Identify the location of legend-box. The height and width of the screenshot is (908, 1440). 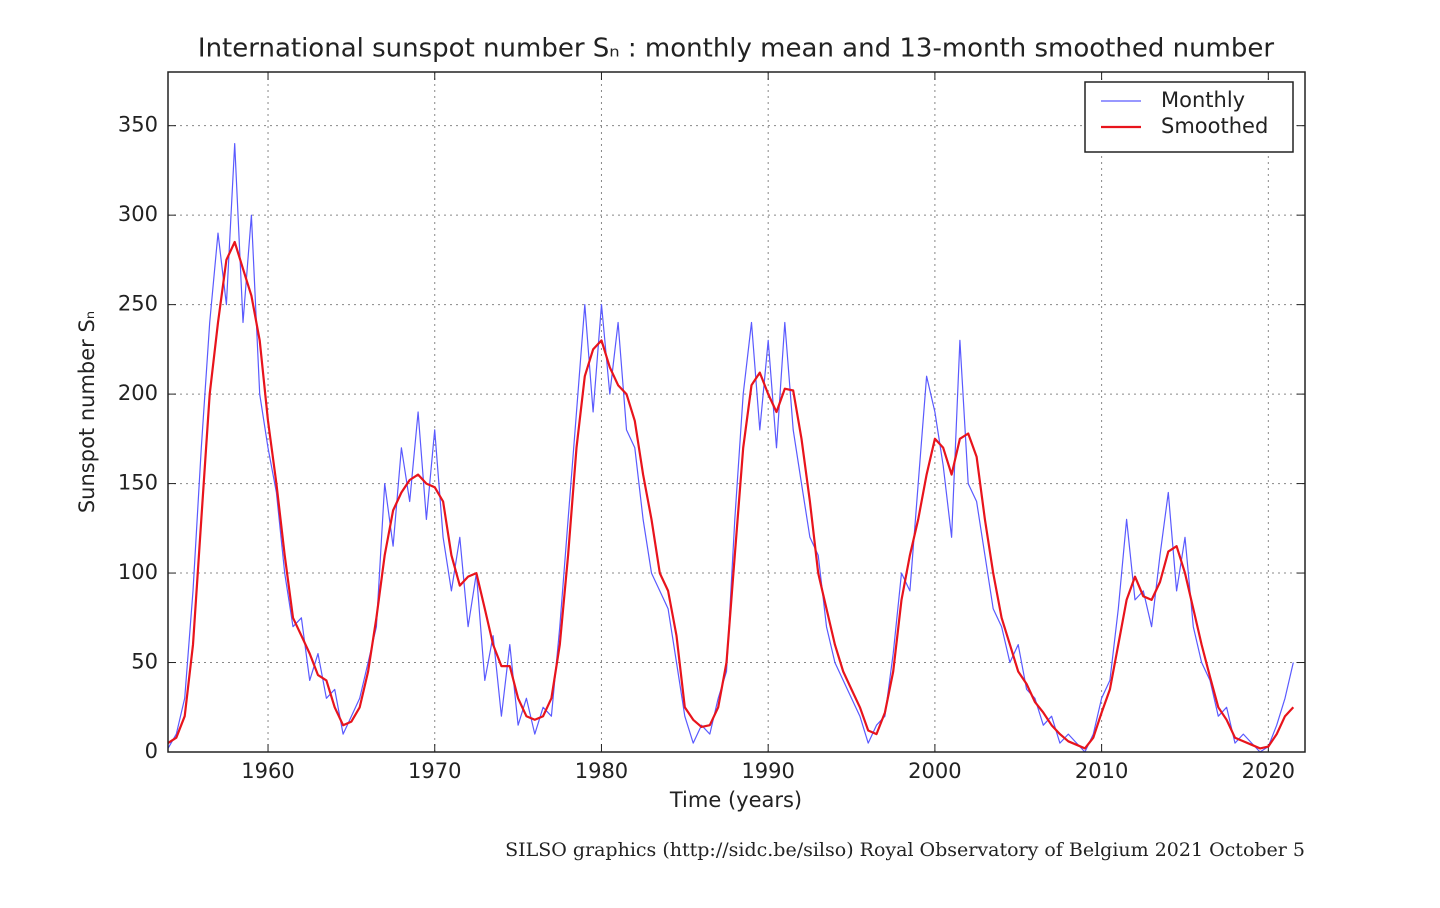
(1189, 117).